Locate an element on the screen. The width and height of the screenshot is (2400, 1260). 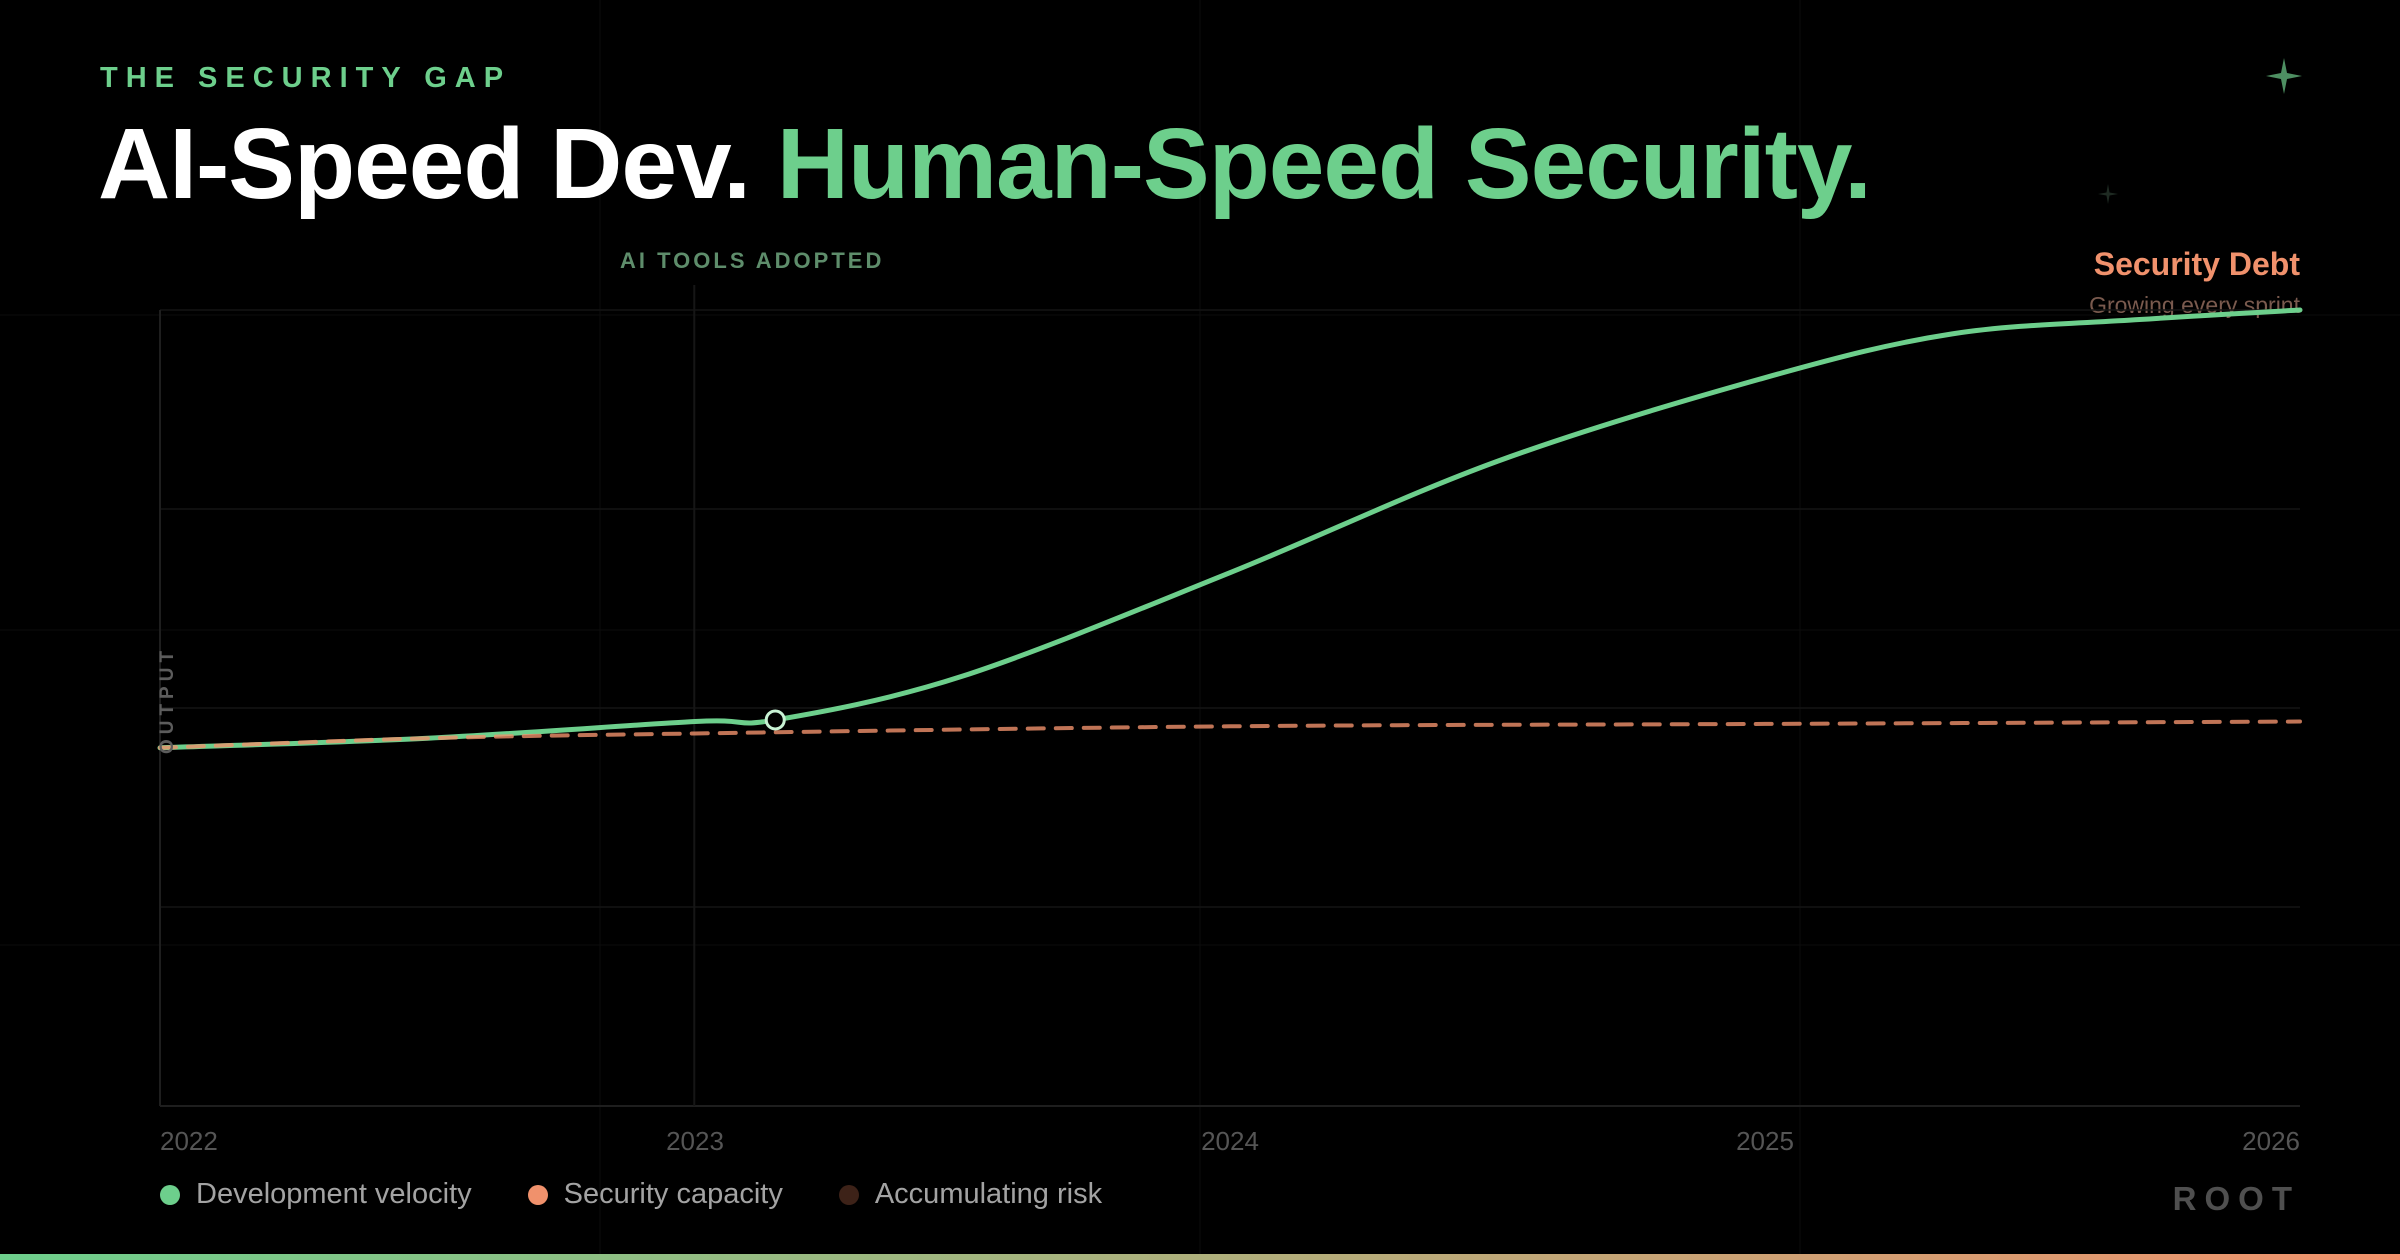
x-tick-label: 2025 is located at coordinates (1765, 1141).